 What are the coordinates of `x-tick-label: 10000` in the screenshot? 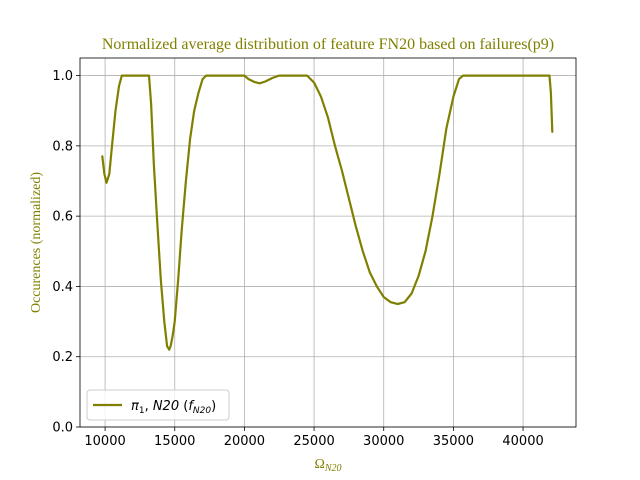 It's located at (104, 441).